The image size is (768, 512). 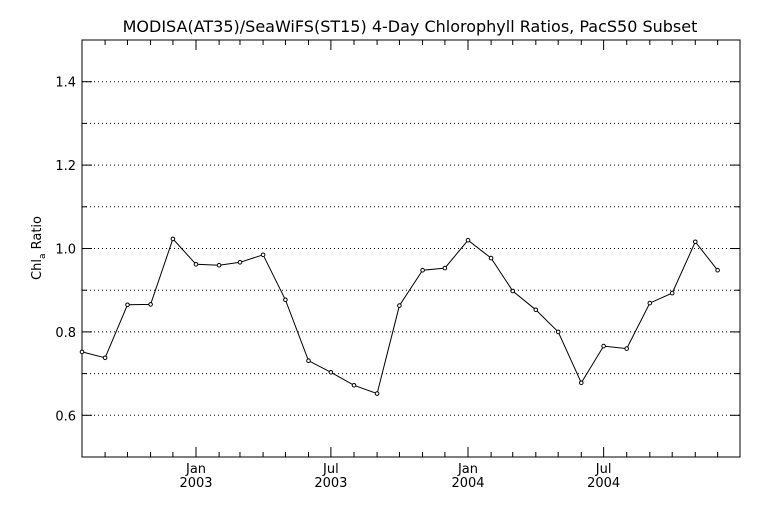 What do you see at coordinates (65, 83) in the screenshot?
I see `y-tick-label: 1.4` at bounding box center [65, 83].